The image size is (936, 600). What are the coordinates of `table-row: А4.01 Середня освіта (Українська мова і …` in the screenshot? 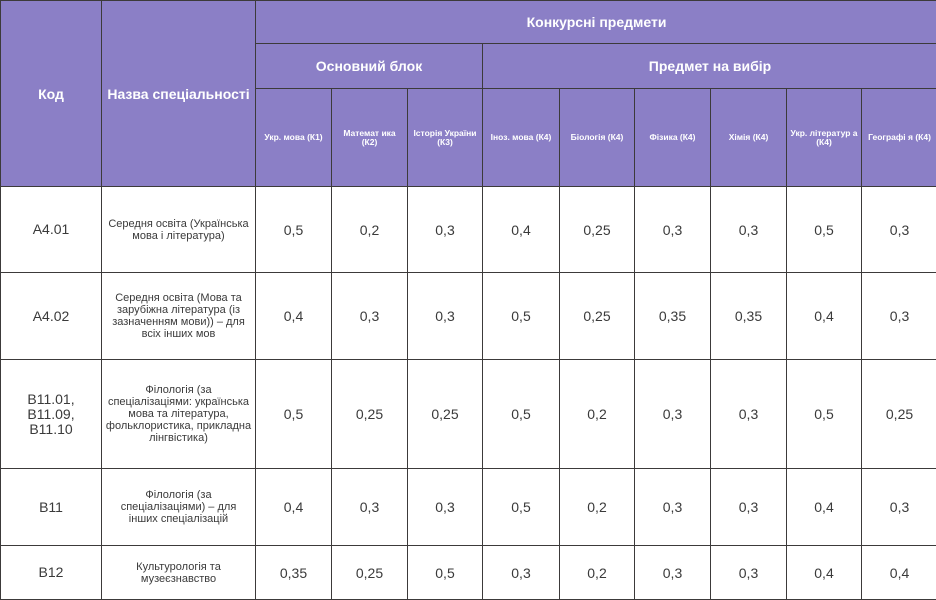 It's located at (468, 230).